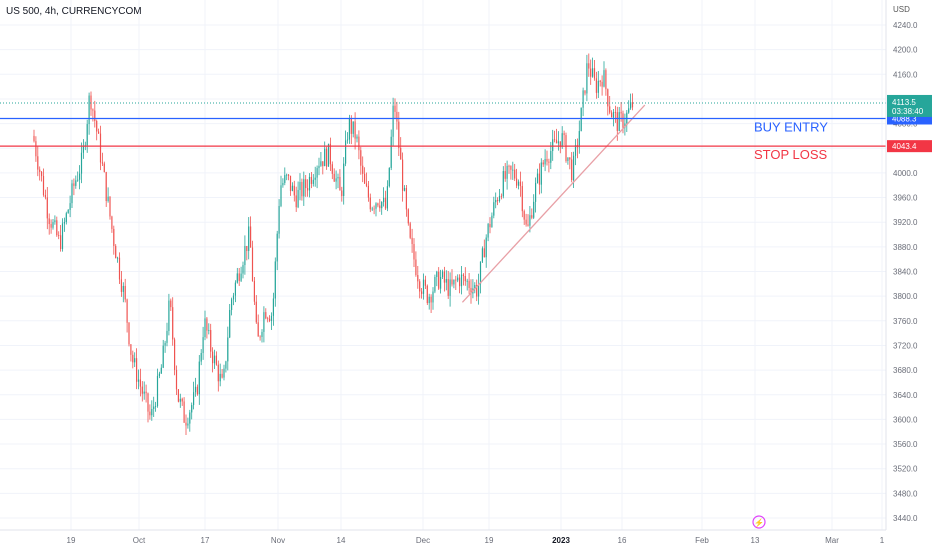 The height and width of the screenshot is (555, 932). What do you see at coordinates (489, 540) in the screenshot?
I see `x-tick-label: 19` at bounding box center [489, 540].